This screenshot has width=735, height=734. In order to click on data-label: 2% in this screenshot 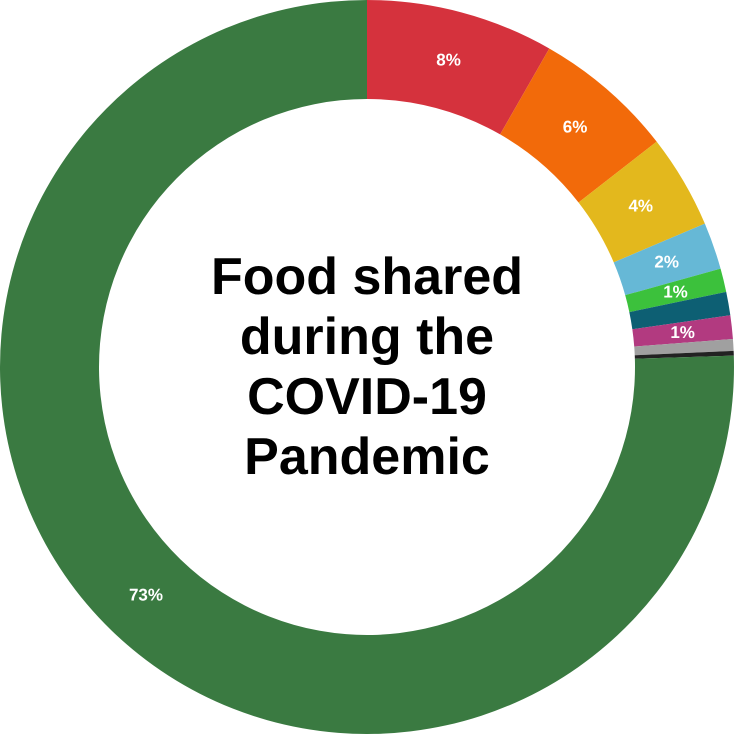, I will do `click(667, 262)`.